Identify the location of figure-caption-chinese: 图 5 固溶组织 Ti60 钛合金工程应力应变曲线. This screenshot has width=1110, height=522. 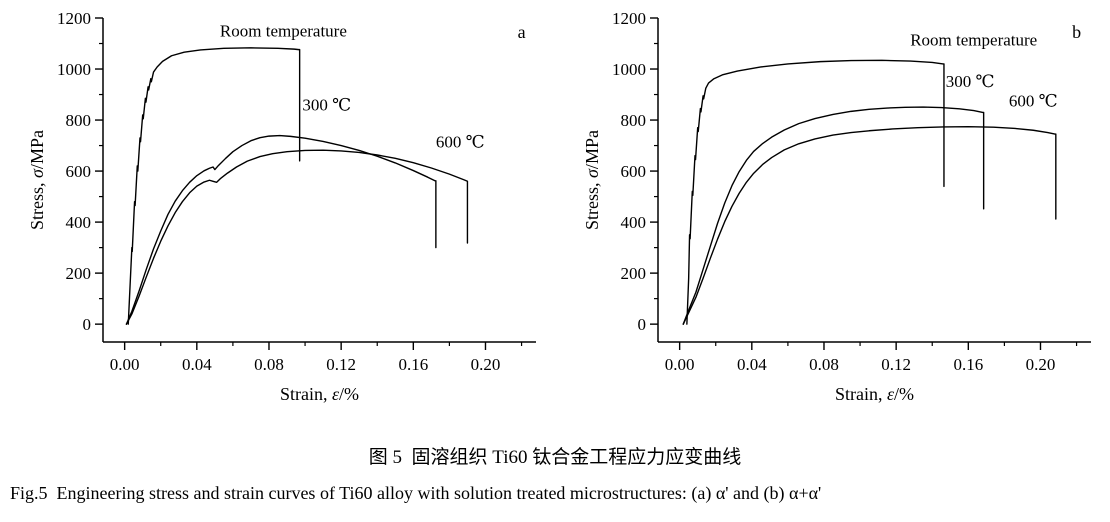
(555, 457).